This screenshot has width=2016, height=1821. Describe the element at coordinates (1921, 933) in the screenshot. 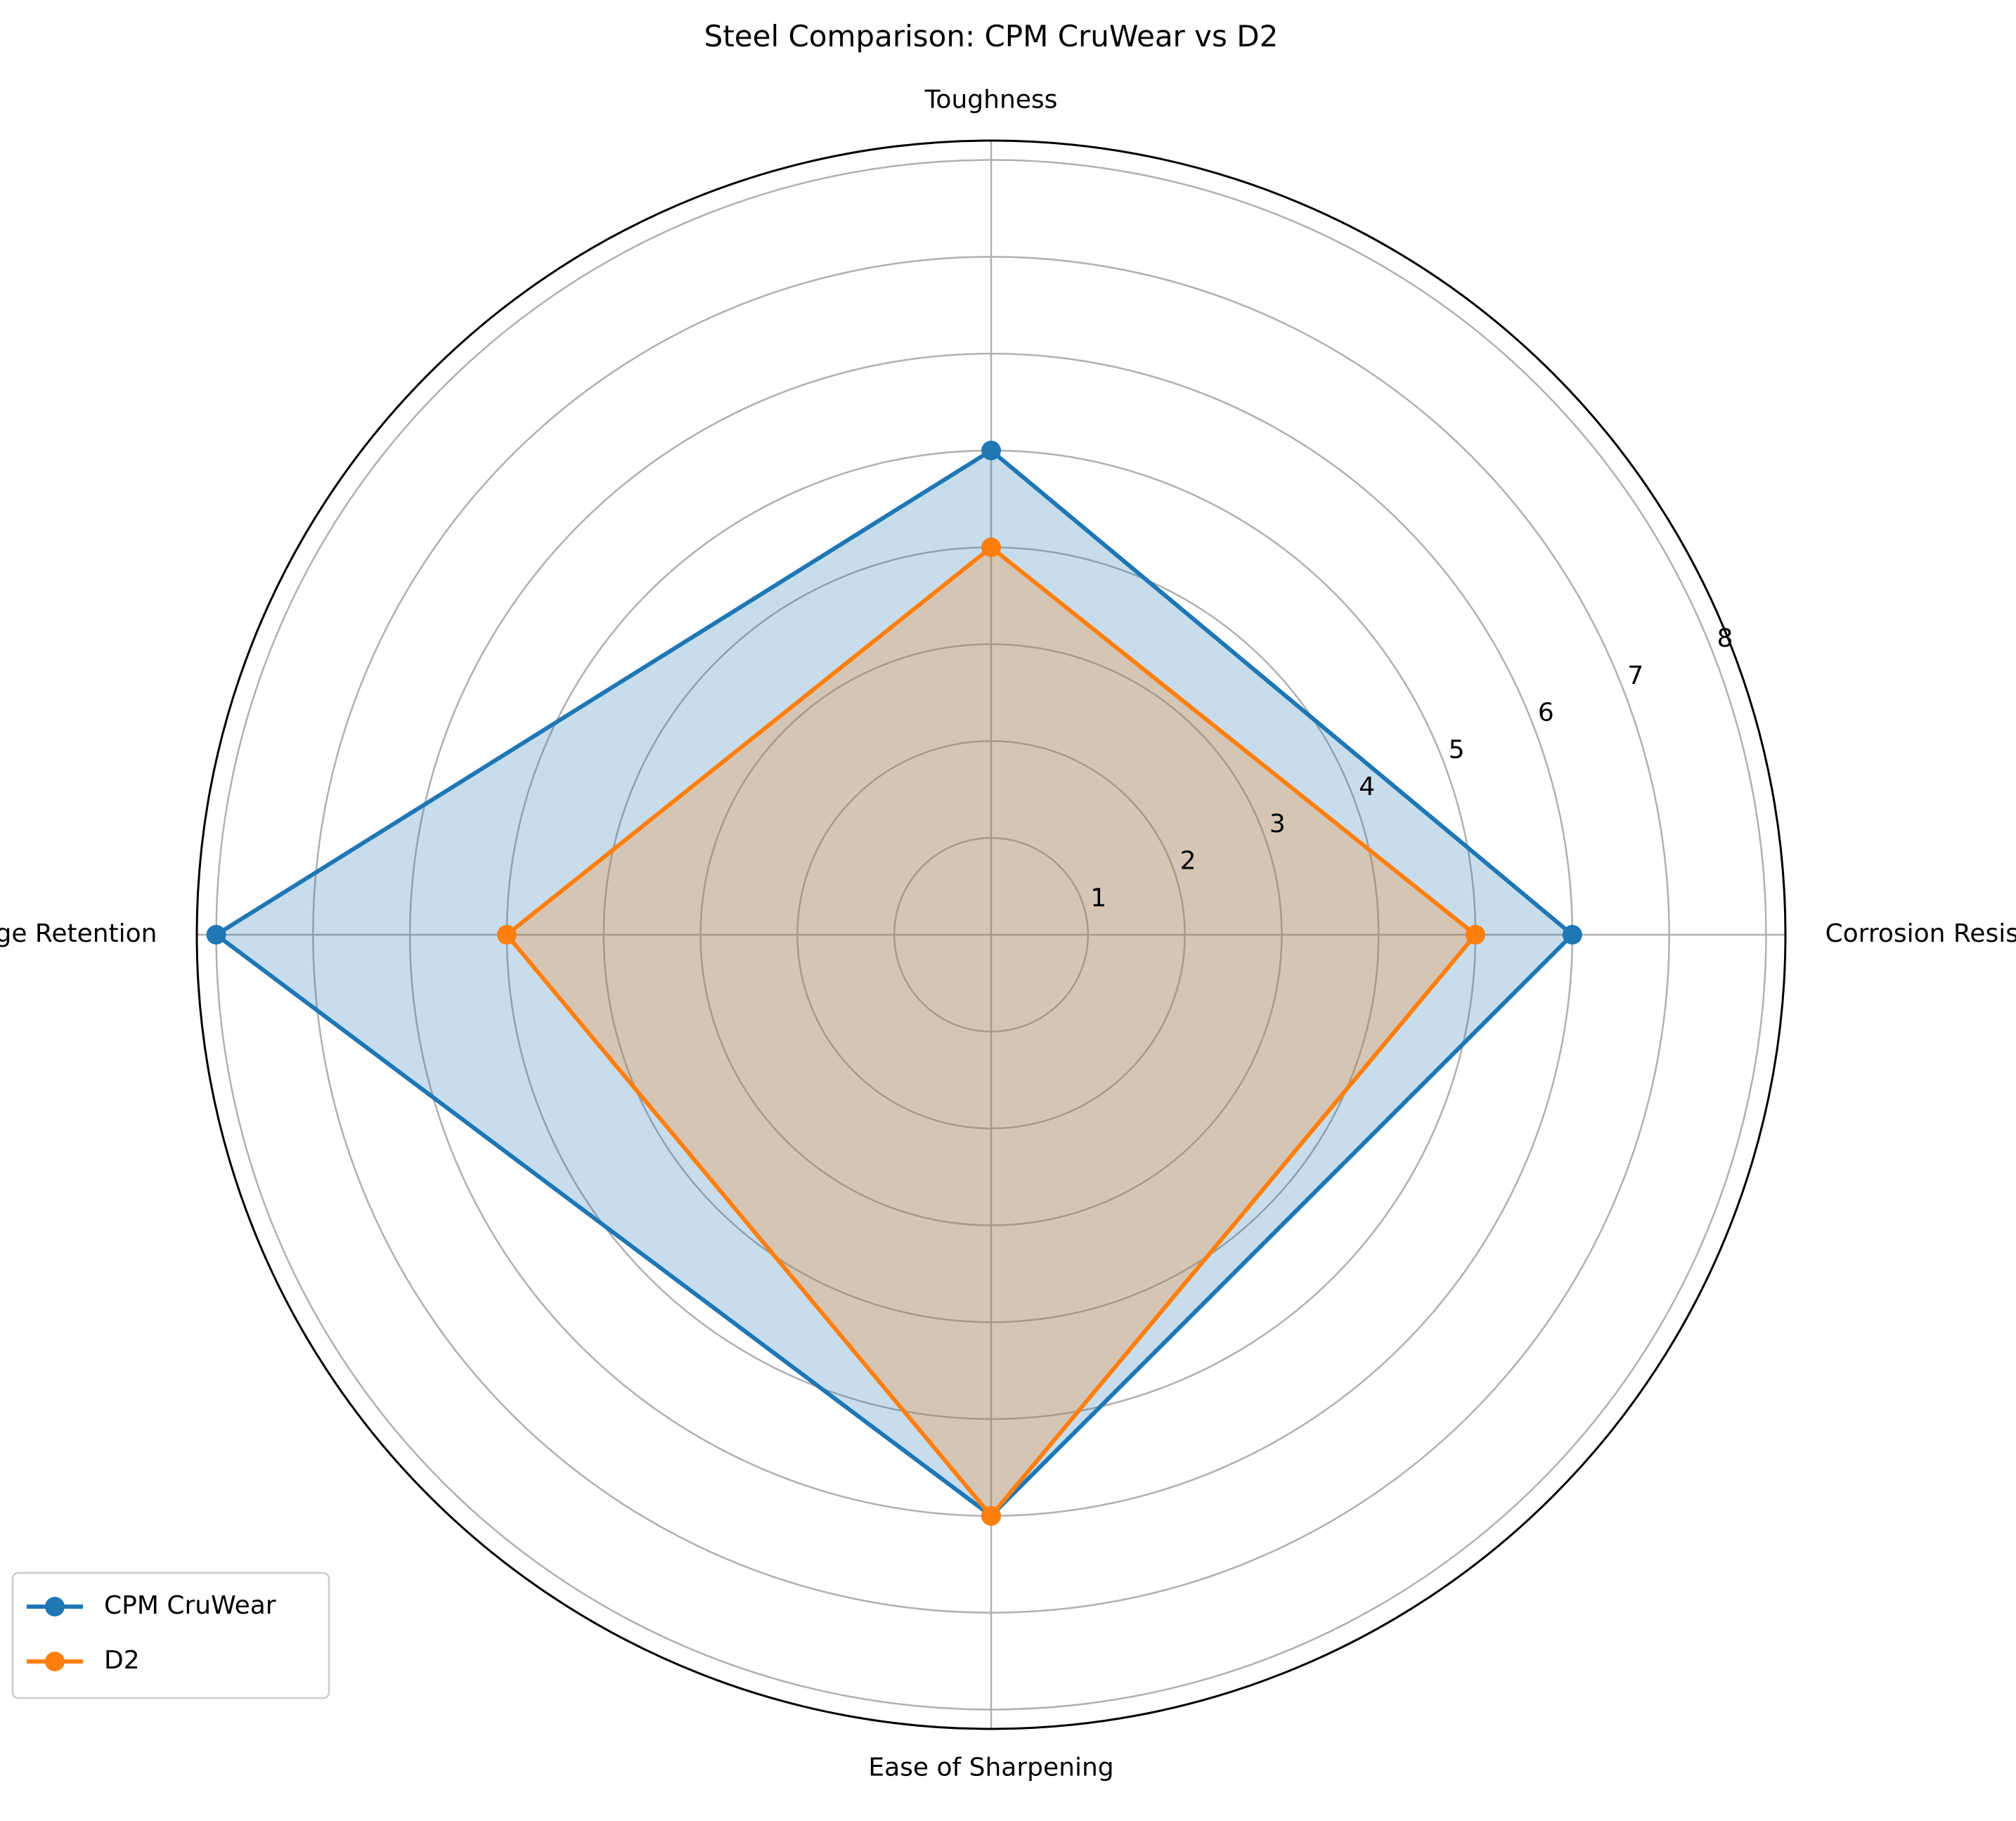

I see `category-label-0: Corrosion Resistance` at that location.